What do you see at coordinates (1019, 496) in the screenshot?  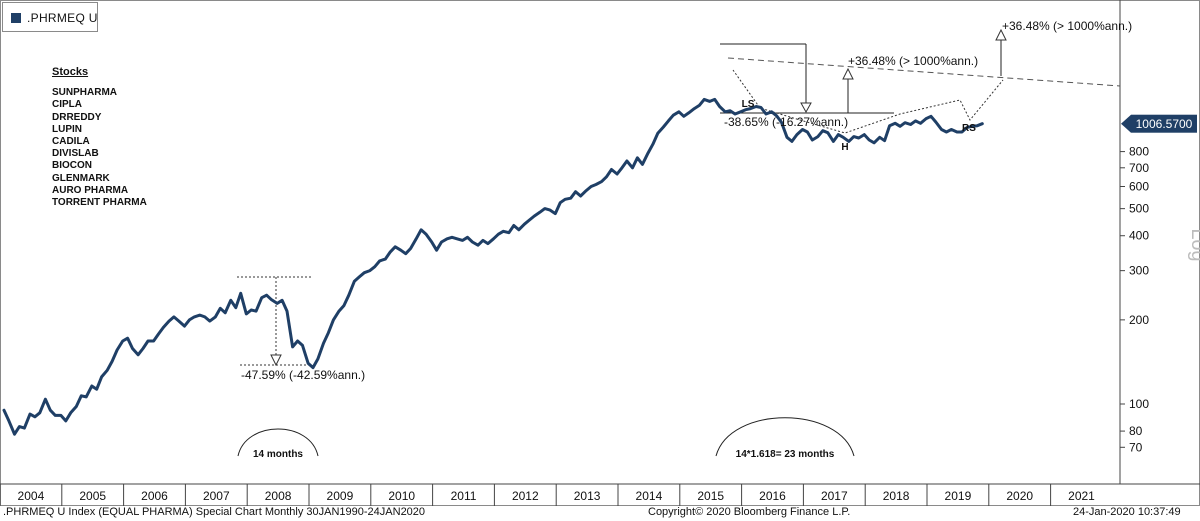 I see `x-tick-label: 2020` at bounding box center [1019, 496].